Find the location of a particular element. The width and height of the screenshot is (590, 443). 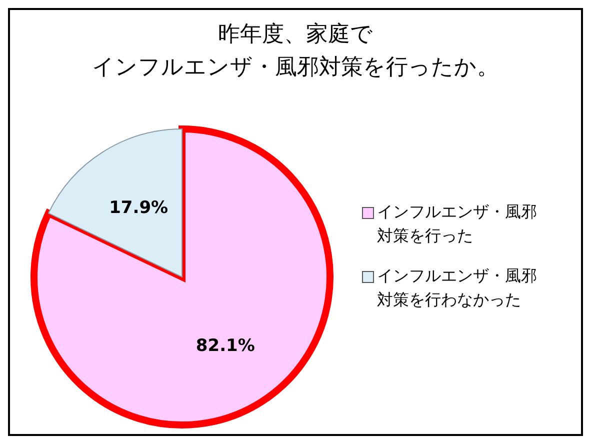

legend-label: インフルエンザ・風邪対策を行わなかった is located at coordinates (457, 288).